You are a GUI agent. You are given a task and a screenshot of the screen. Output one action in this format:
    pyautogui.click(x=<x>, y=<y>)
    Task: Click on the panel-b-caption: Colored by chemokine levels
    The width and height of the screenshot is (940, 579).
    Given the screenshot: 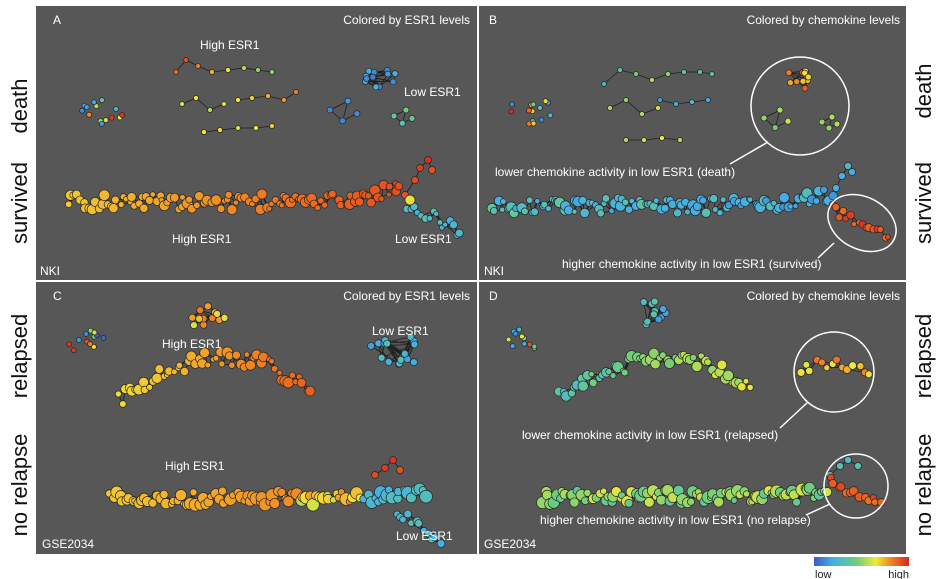 What is the action you would take?
    pyautogui.click(x=823, y=20)
    